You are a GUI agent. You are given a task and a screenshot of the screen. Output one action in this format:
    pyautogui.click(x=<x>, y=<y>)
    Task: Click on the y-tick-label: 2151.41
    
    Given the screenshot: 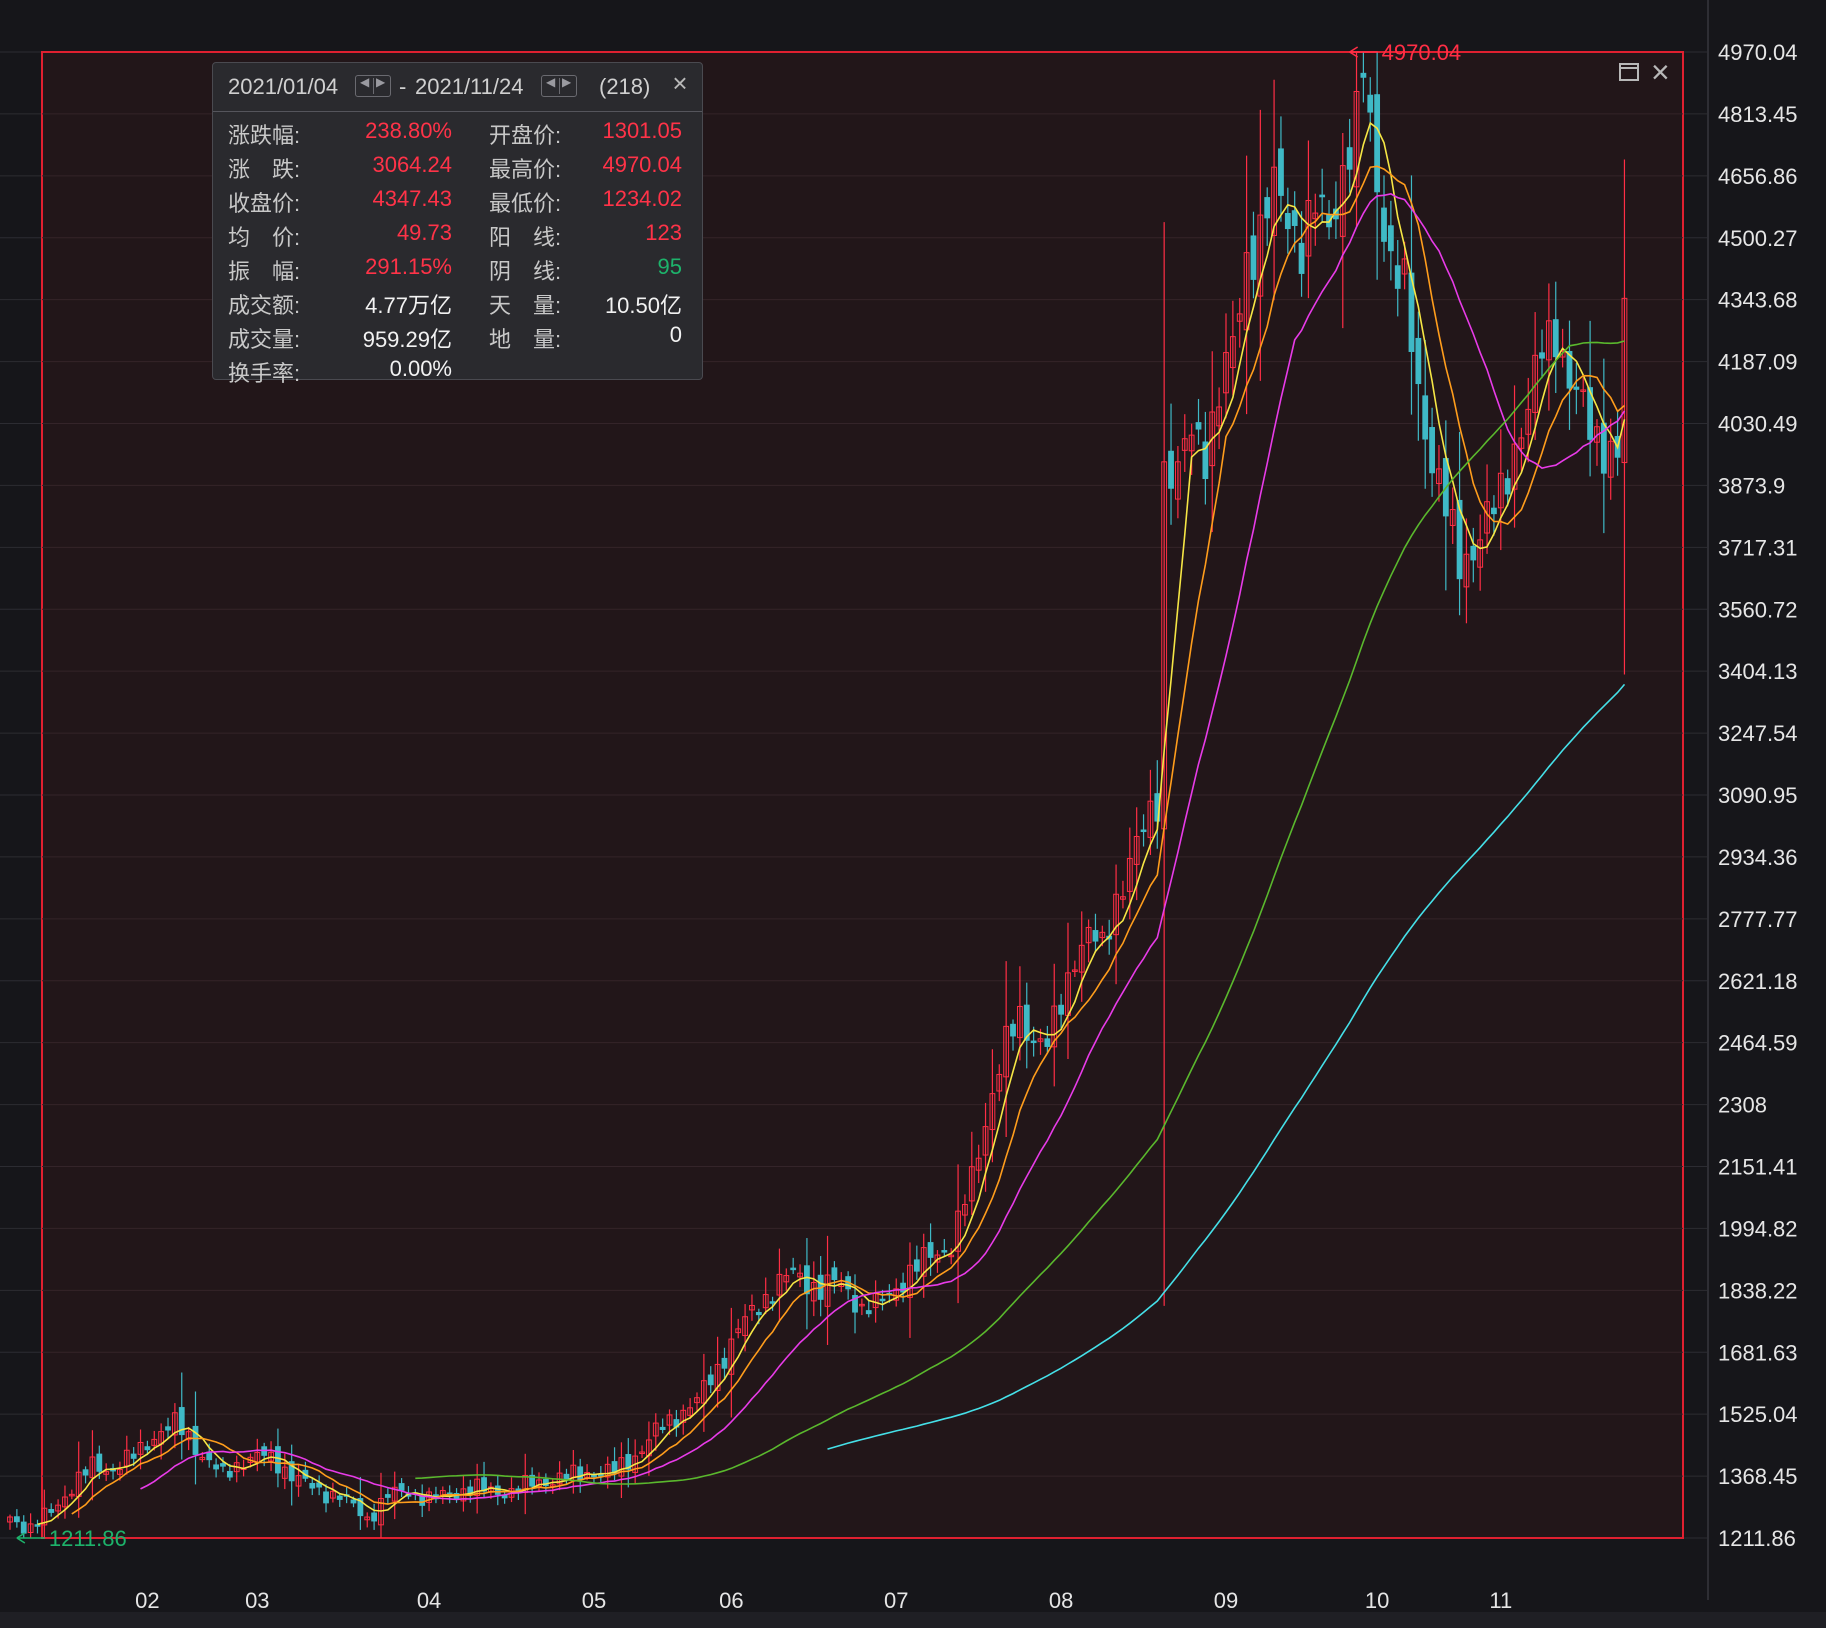 What is the action you would take?
    pyautogui.click(x=1758, y=1167)
    